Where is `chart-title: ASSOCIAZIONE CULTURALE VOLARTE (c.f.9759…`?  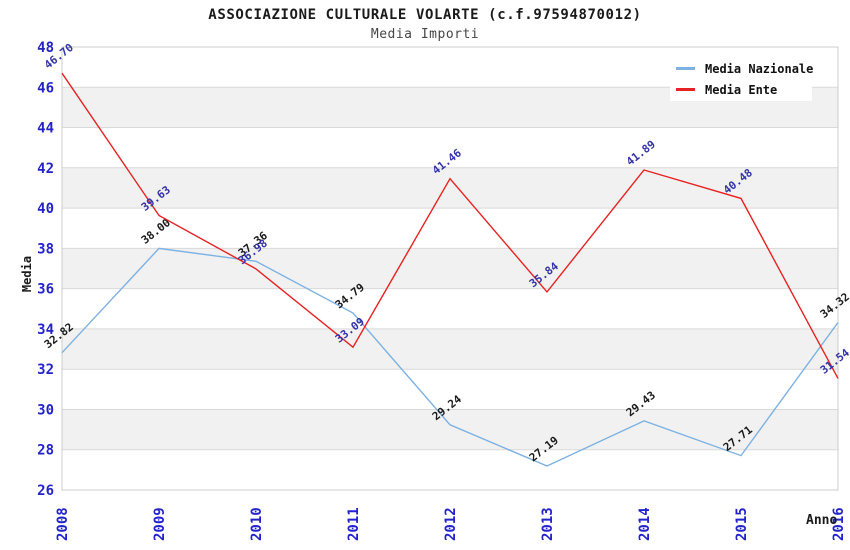 chart-title: ASSOCIAZIONE CULTURALE VOLARTE (c.f.9759… is located at coordinates (425, 15).